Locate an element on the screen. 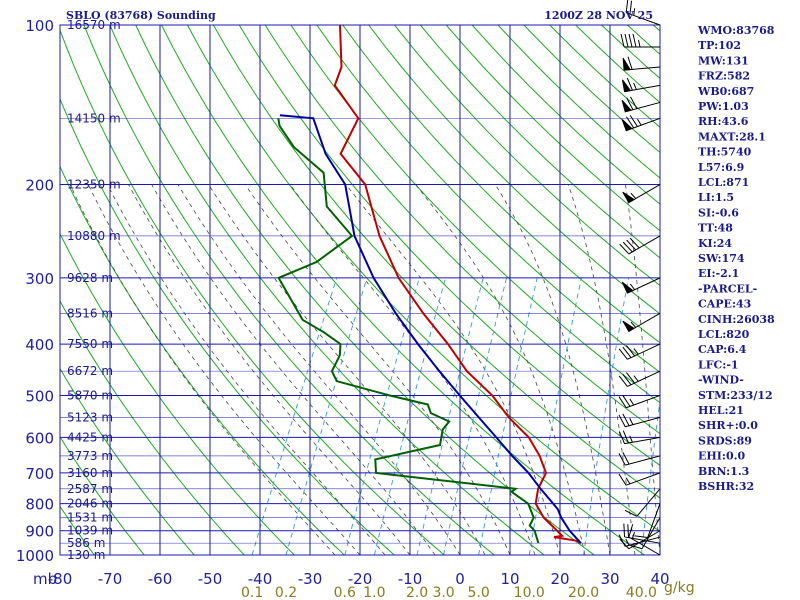 The image size is (800, 600). height-label: 2587 m is located at coordinates (90, 489).